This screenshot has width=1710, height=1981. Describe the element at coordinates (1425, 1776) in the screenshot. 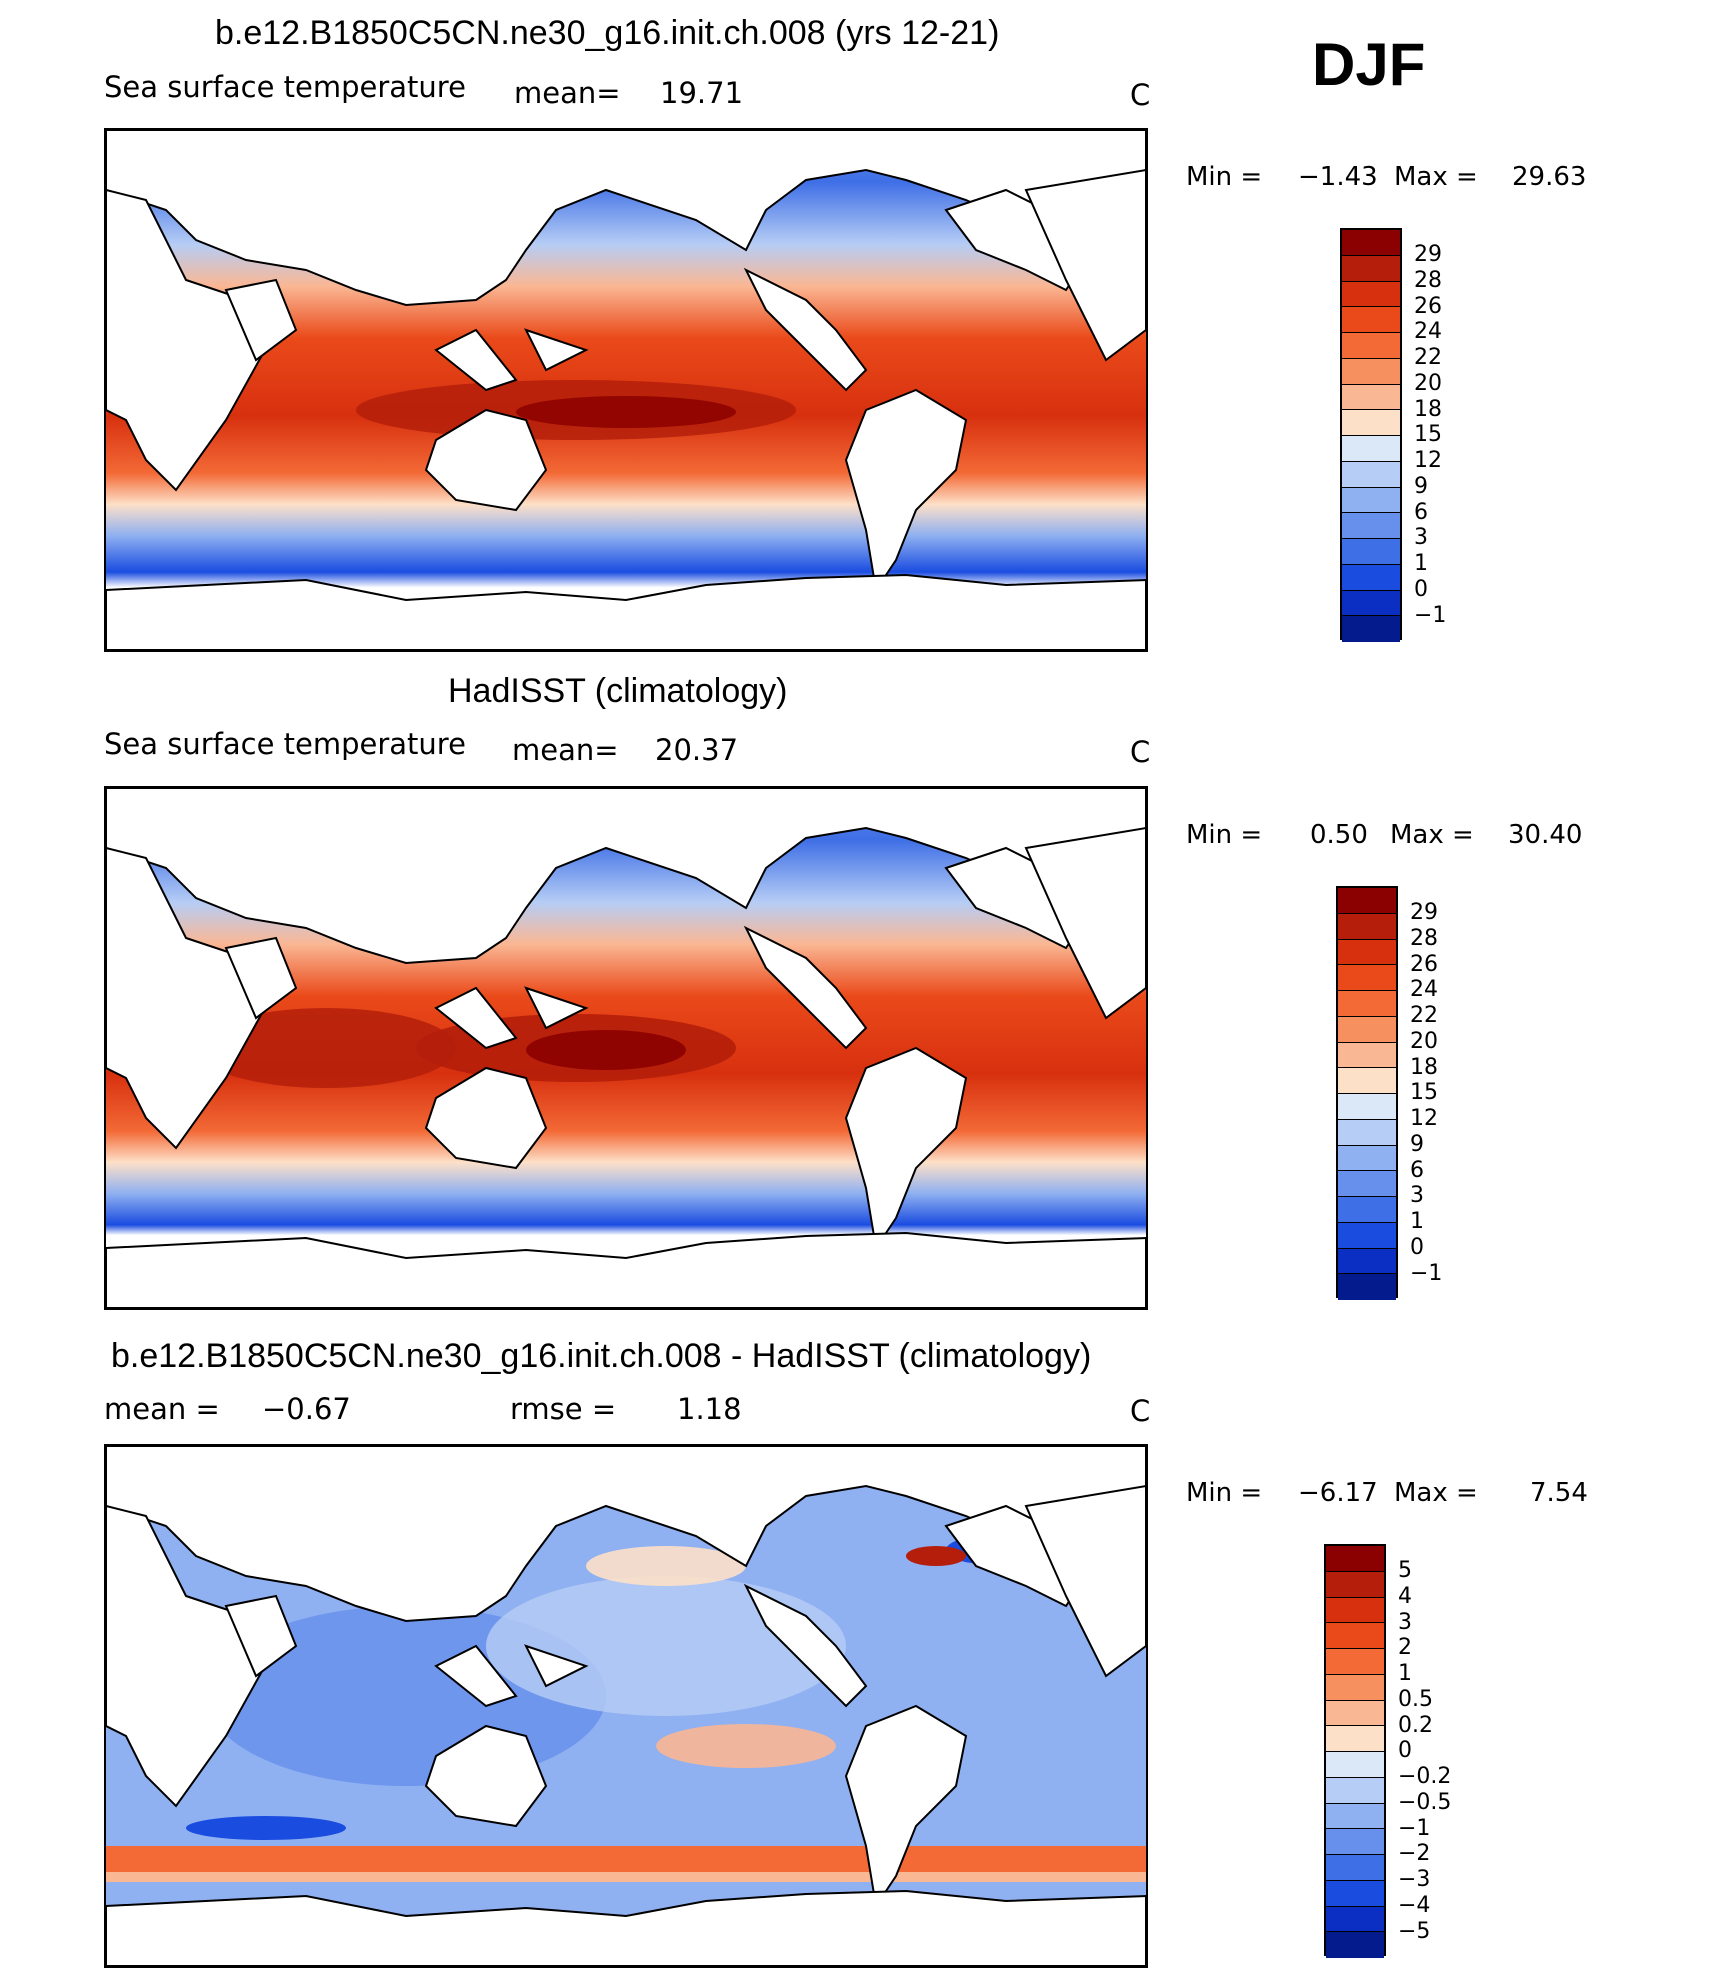

I see `colorbar-label: −0.2` at that location.